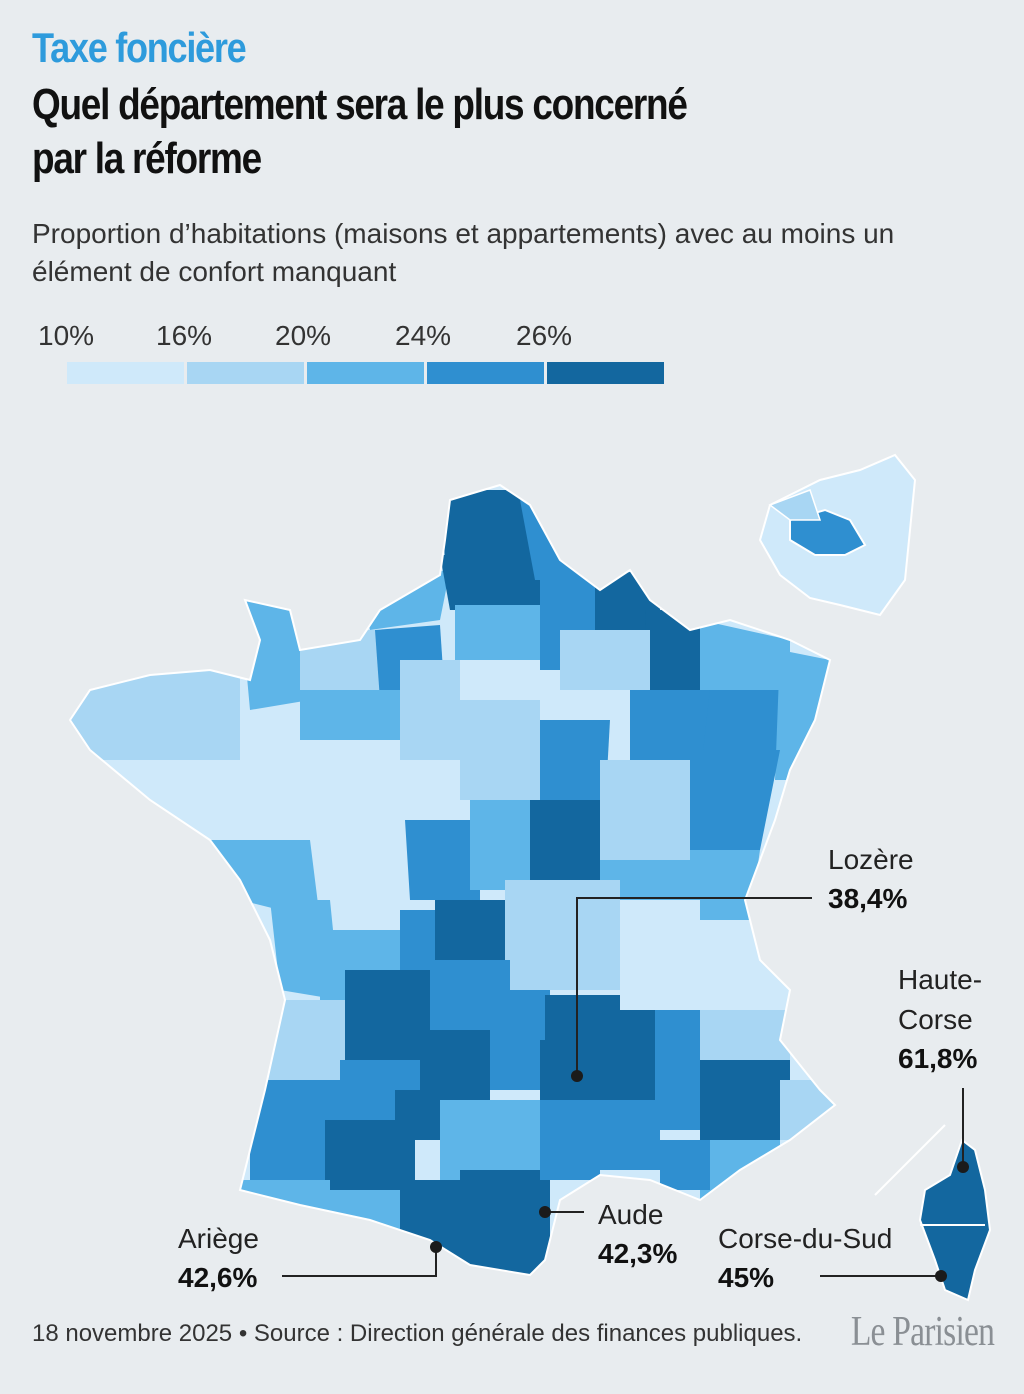 The height and width of the screenshot is (1394, 1024). I want to click on dep-oise, so click(497, 632).